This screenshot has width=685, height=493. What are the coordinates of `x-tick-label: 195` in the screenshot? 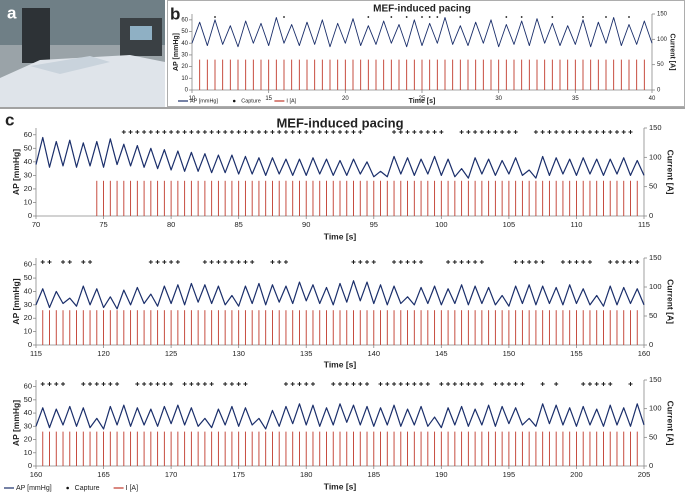 It's located at (509, 474).